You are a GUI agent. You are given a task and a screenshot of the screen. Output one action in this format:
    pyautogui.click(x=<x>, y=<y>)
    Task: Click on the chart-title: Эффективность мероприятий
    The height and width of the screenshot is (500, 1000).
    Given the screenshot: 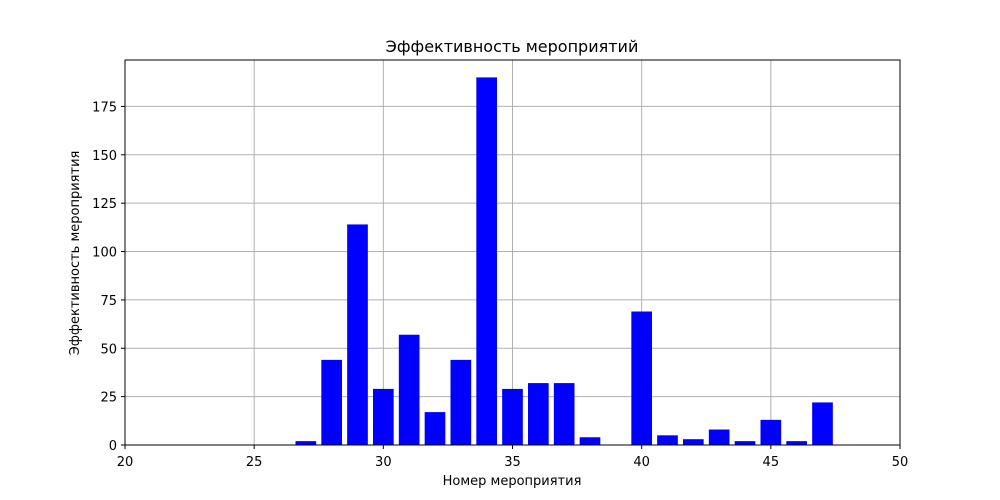 What is the action you would take?
    pyautogui.click(x=512, y=46)
    